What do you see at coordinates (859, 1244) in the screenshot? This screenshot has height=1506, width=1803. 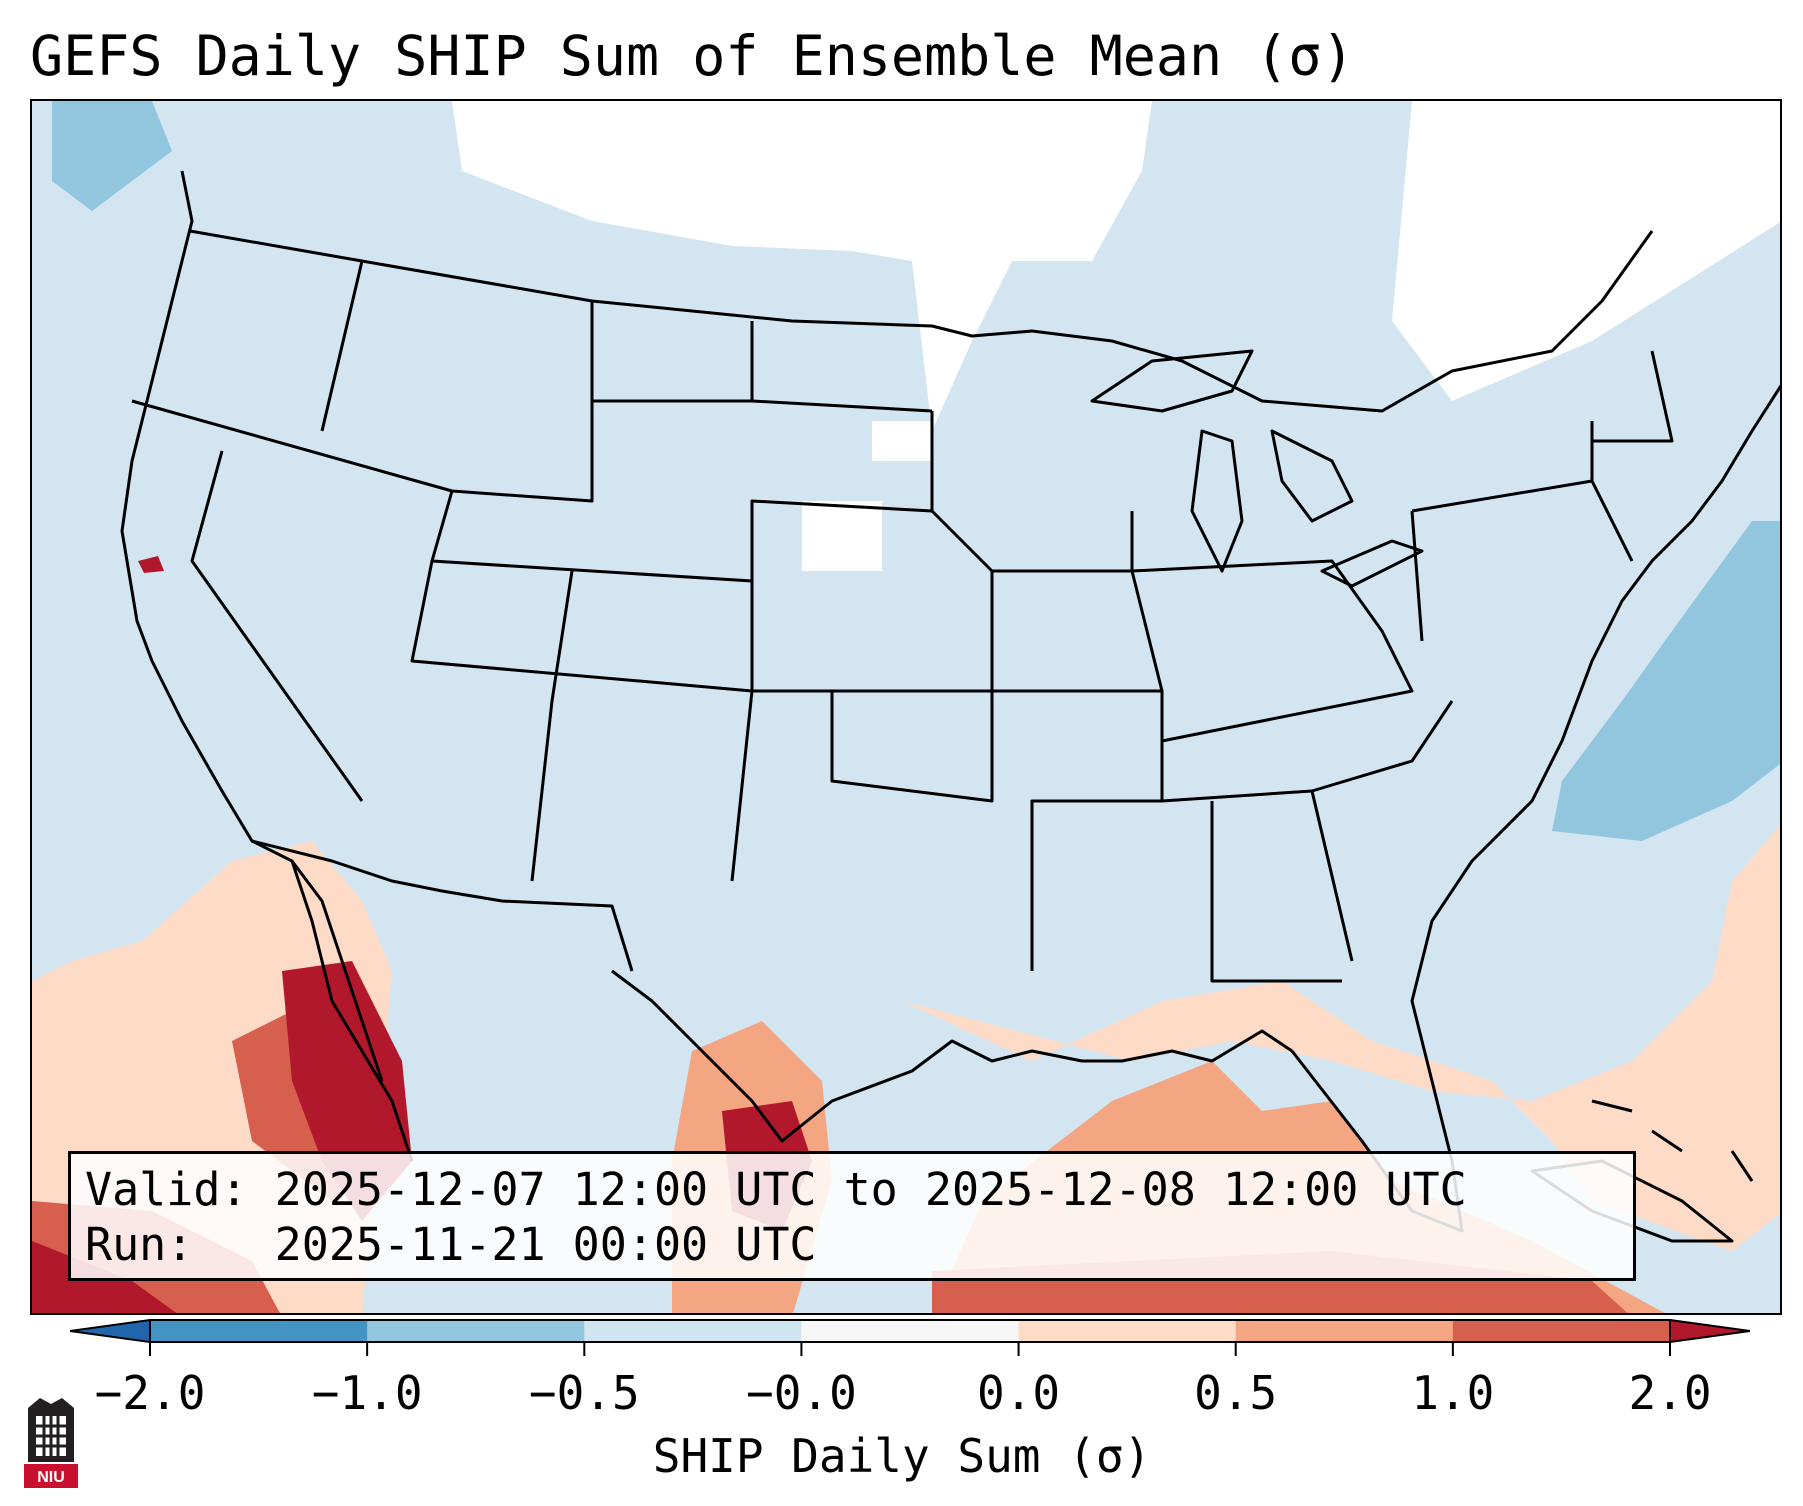 I see `run-row: Run: 2025-11-21 00:00 UTC` at bounding box center [859, 1244].